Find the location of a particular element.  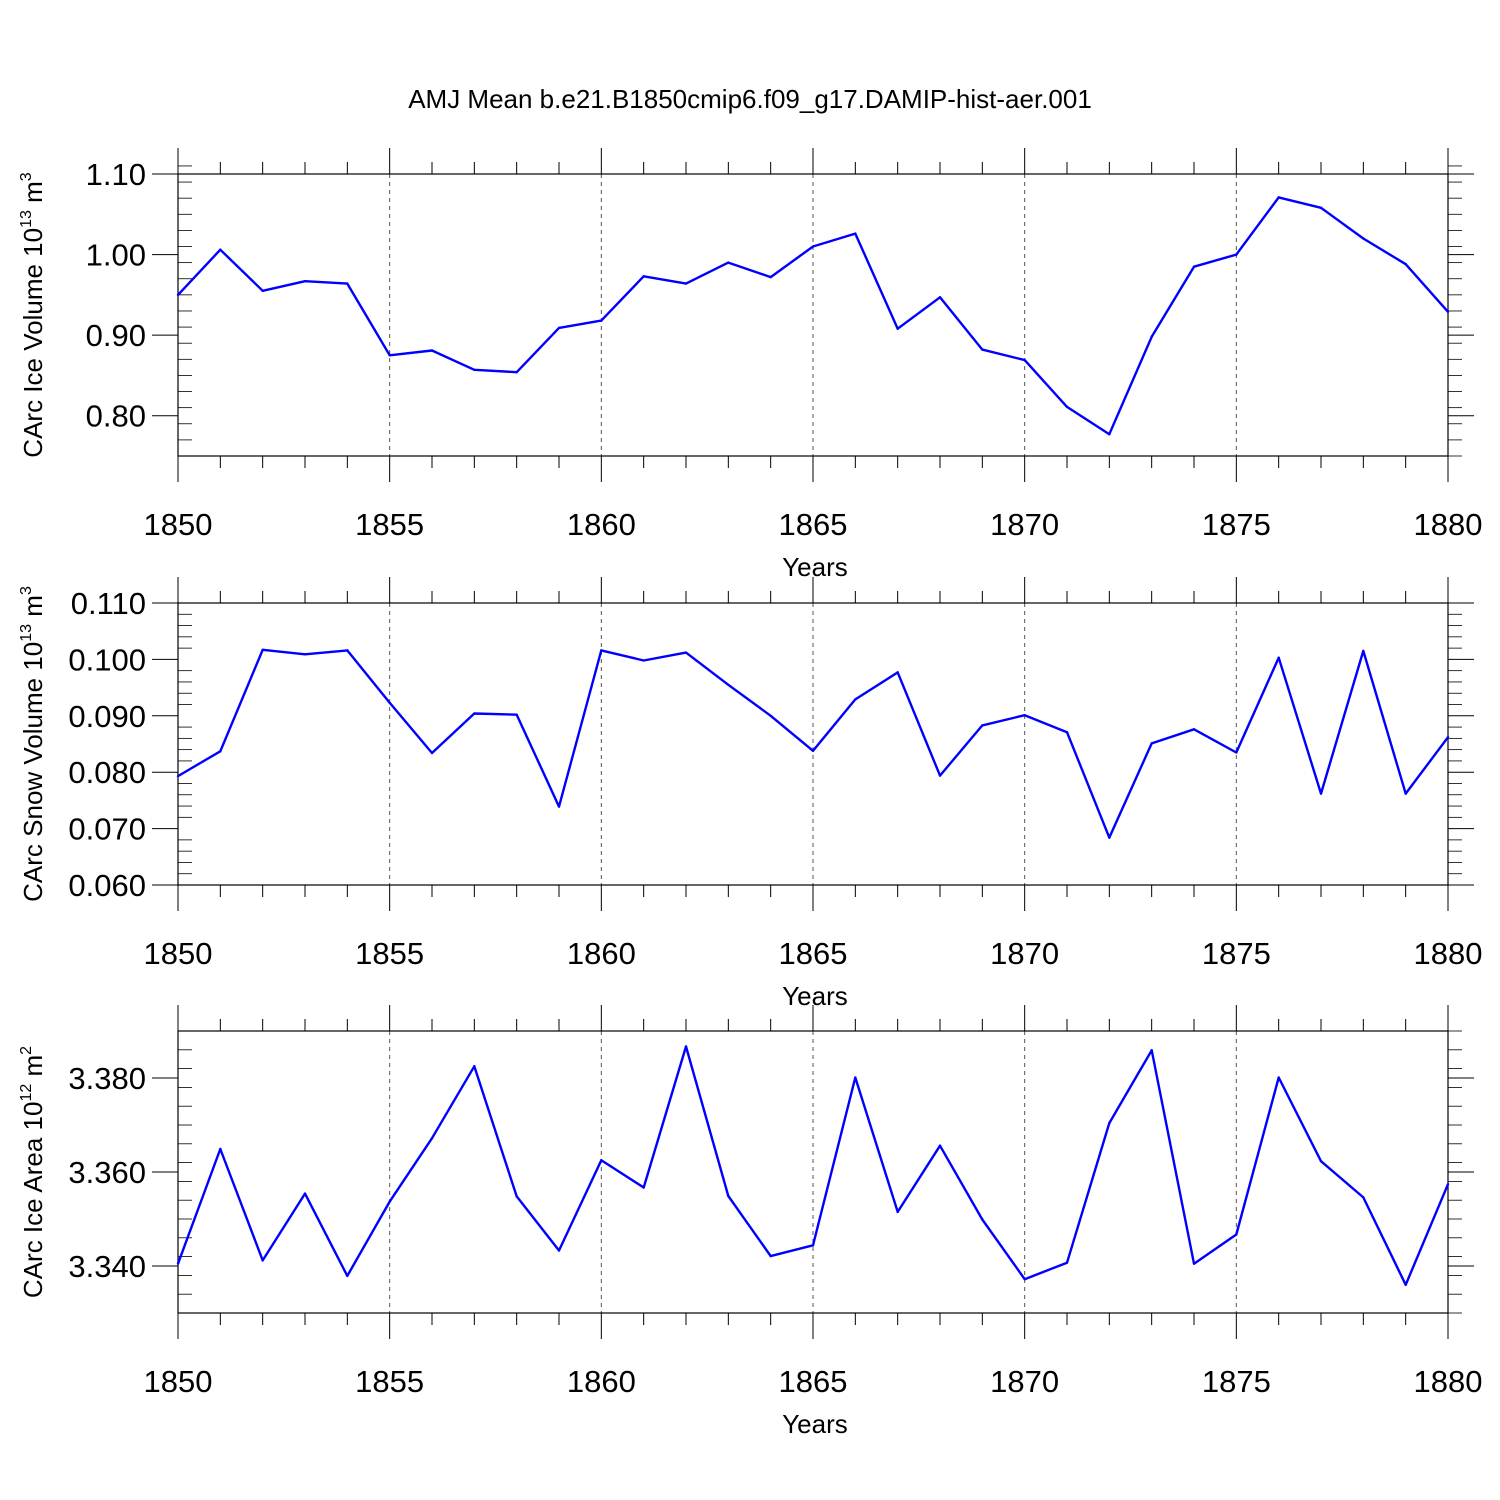

y-tick-label: 0.060 is located at coordinates (107, 885).